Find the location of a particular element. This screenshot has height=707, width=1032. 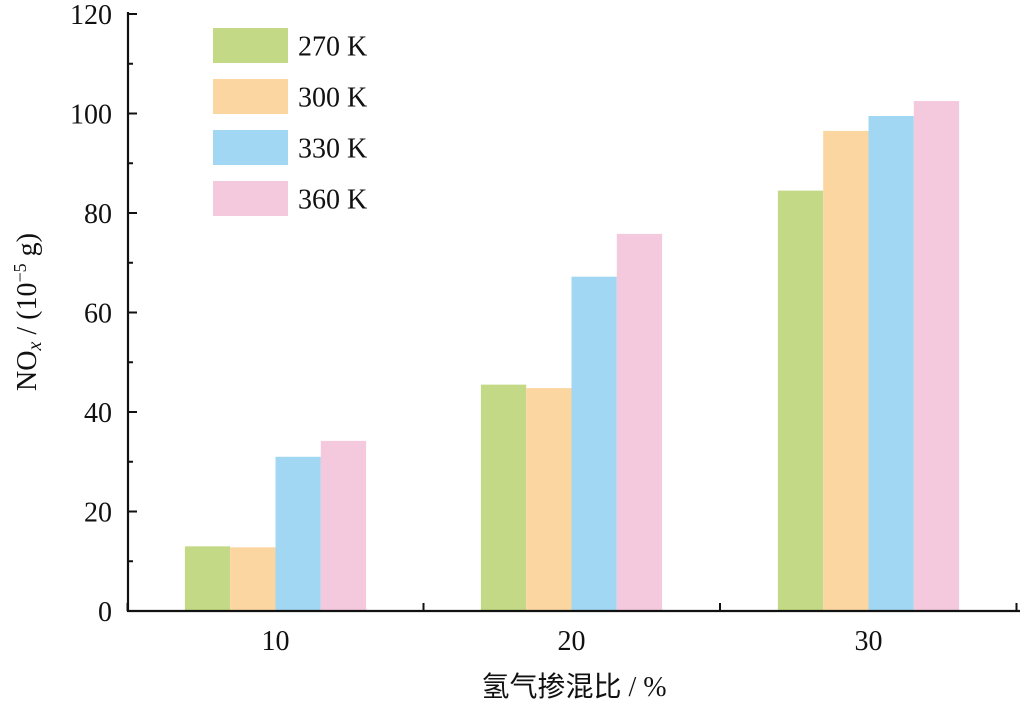

legend-label-360k: 360 K is located at coordinates (332, 200).